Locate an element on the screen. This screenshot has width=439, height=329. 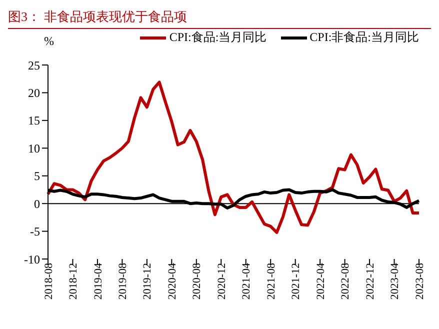
x-tick-label: 2022-12 is located at coordinates (370, 281).